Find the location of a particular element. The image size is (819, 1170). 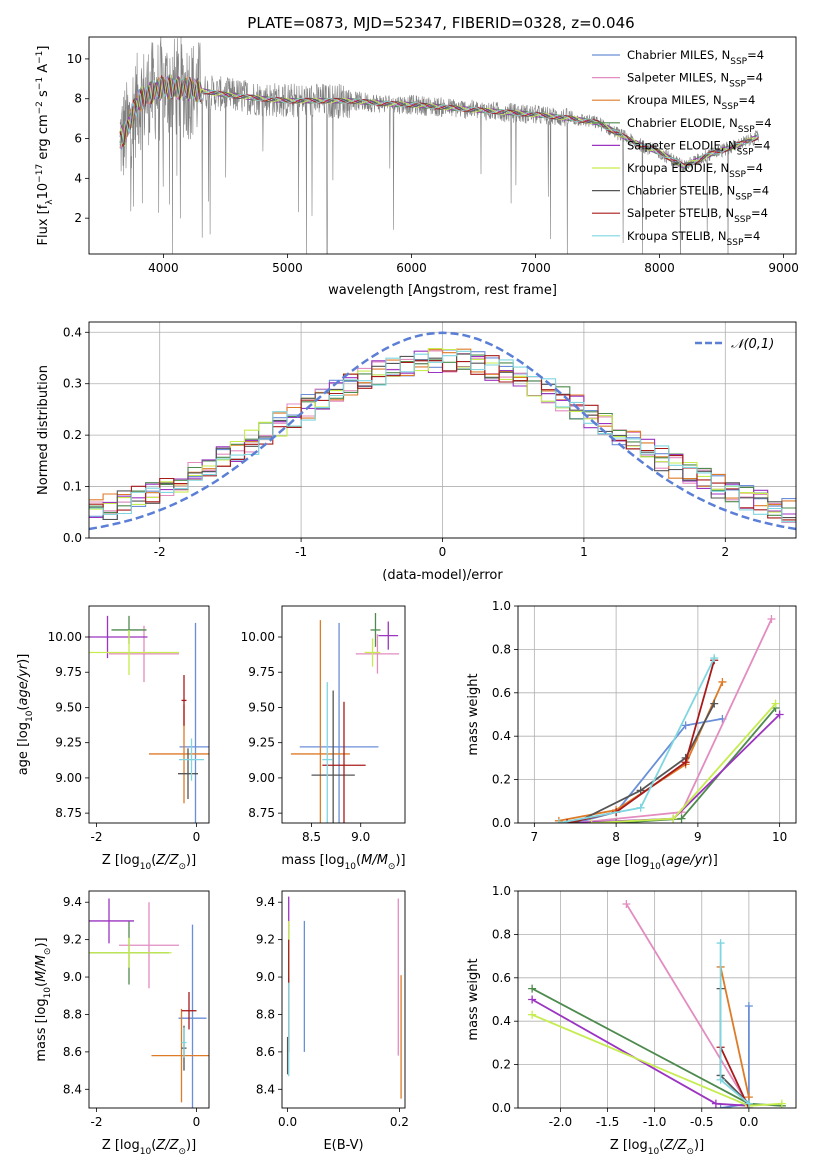

y-tick-label: 9.0 is located at coordinates (265, 977).